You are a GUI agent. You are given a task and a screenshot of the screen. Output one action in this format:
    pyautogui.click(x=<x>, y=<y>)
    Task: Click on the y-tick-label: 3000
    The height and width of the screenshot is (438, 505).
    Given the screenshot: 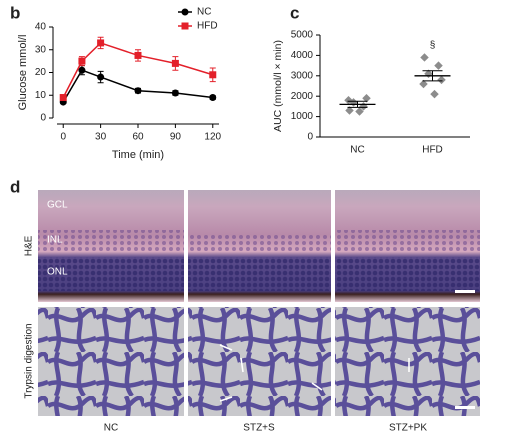 What is the action you would take?
    pyautogui.click(x=302, y=75)
    